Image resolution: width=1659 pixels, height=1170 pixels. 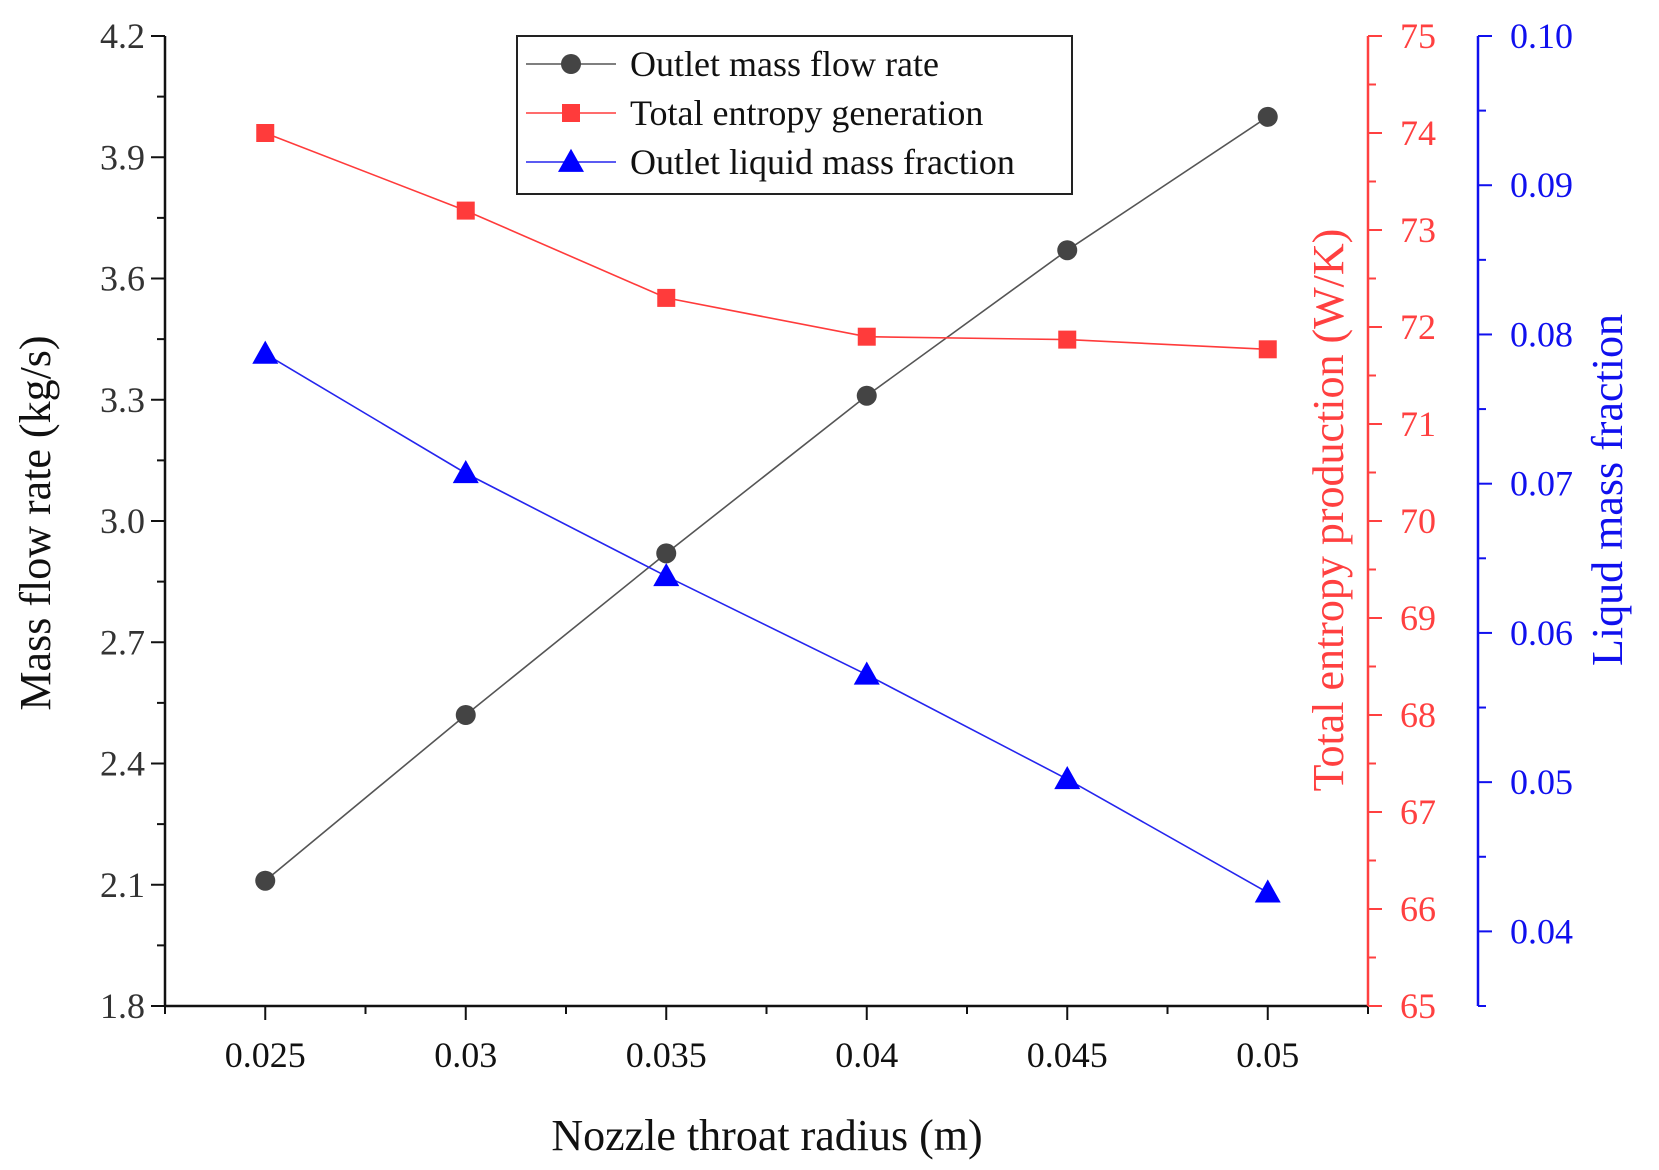 I want to click on legend-marker-liquid-fraction, so click(x=571, y=160).